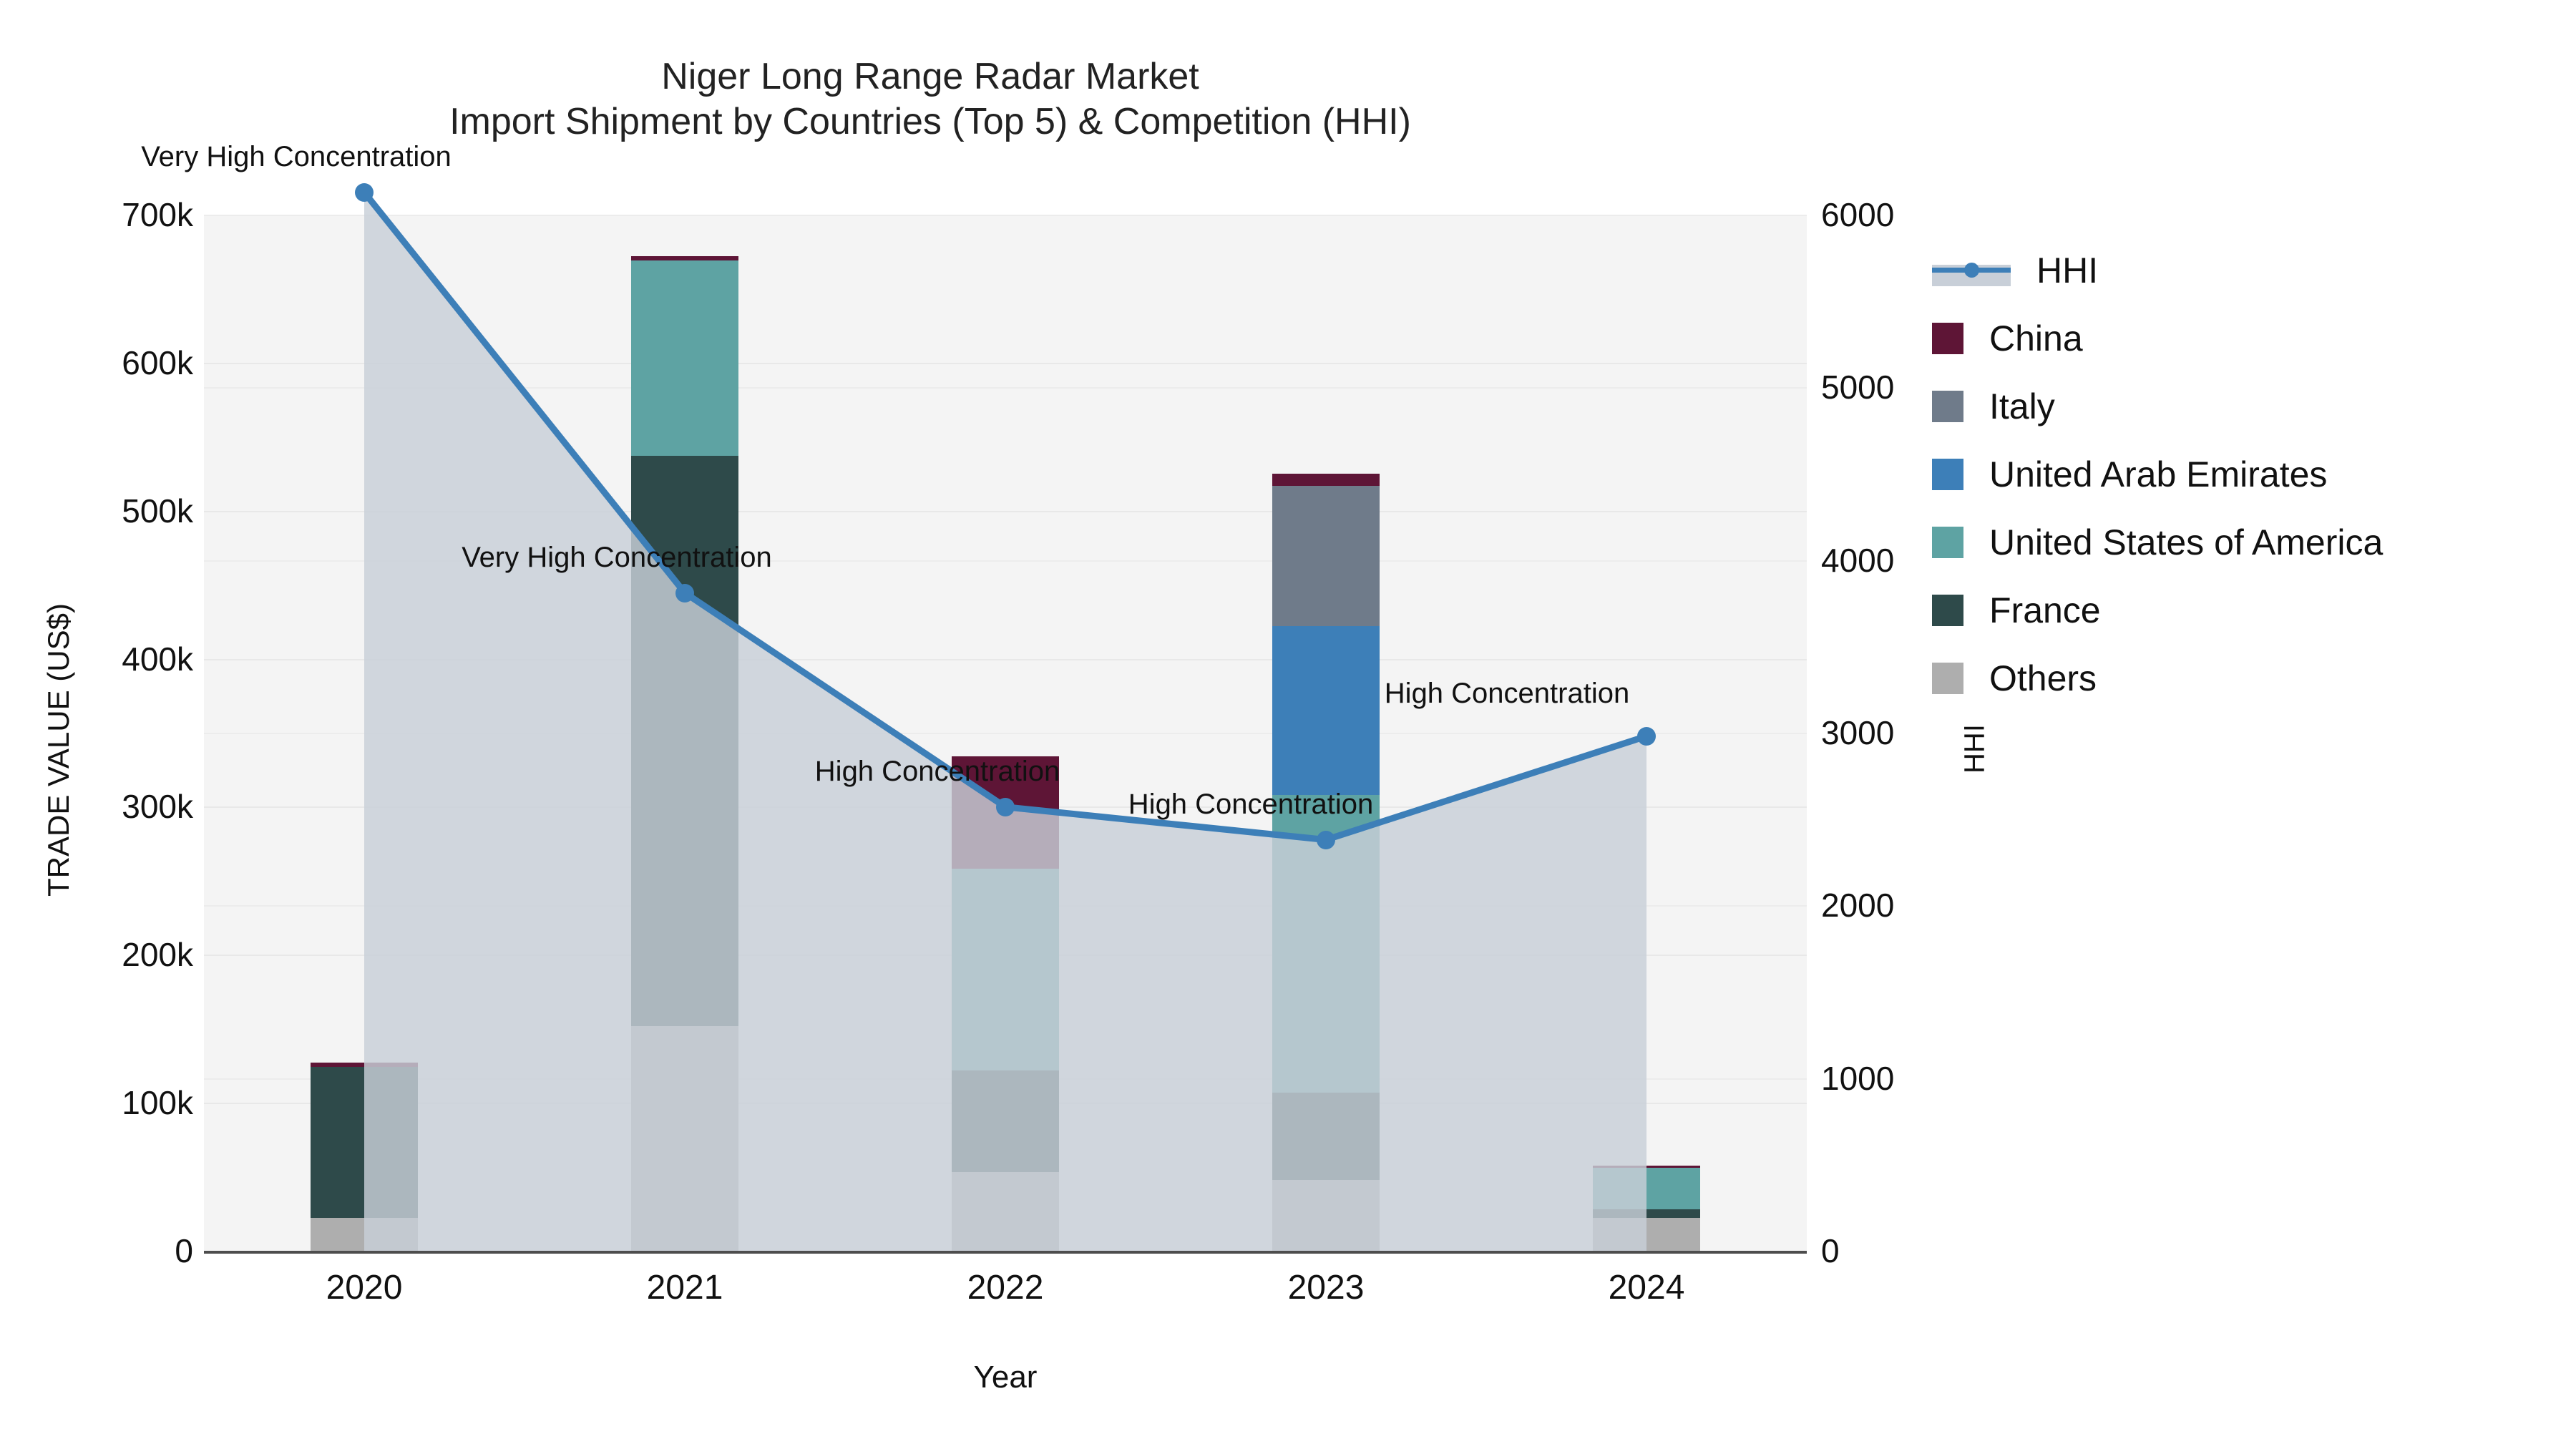  What do you see at coordinates (157, 955) in the screenshot?
I see `y-axis-tick-label: 200k` at bounding box center [157, 955].